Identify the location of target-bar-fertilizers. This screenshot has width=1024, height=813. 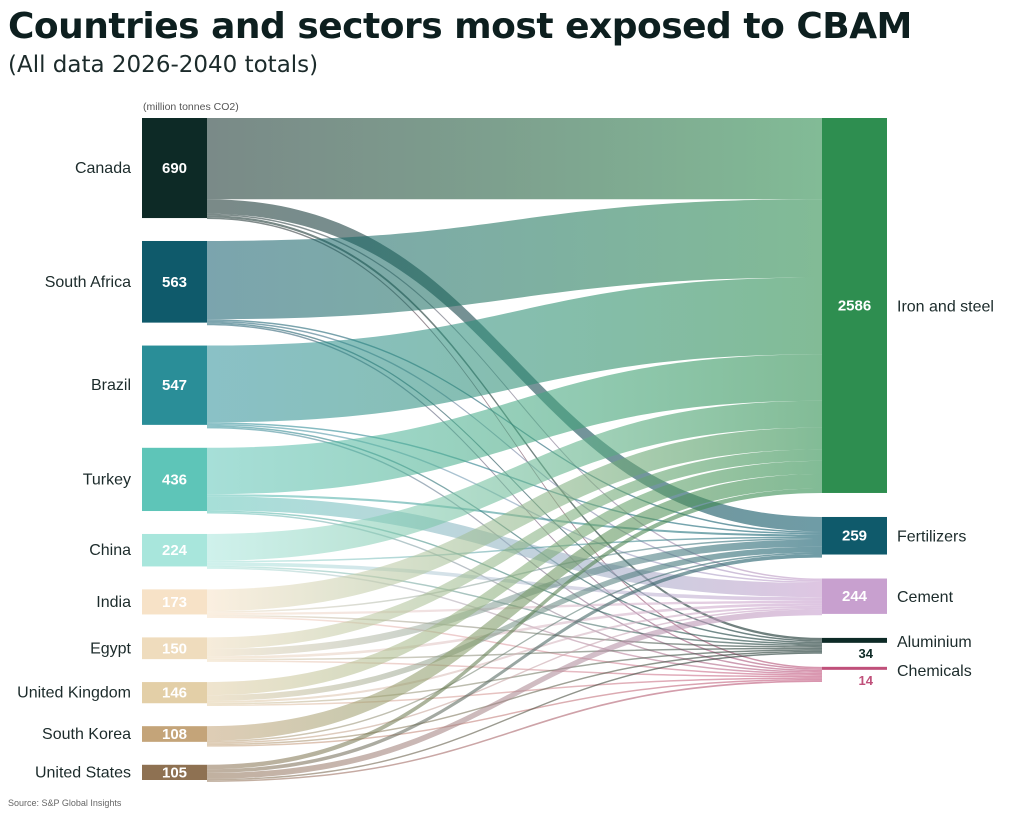
(854, 535).